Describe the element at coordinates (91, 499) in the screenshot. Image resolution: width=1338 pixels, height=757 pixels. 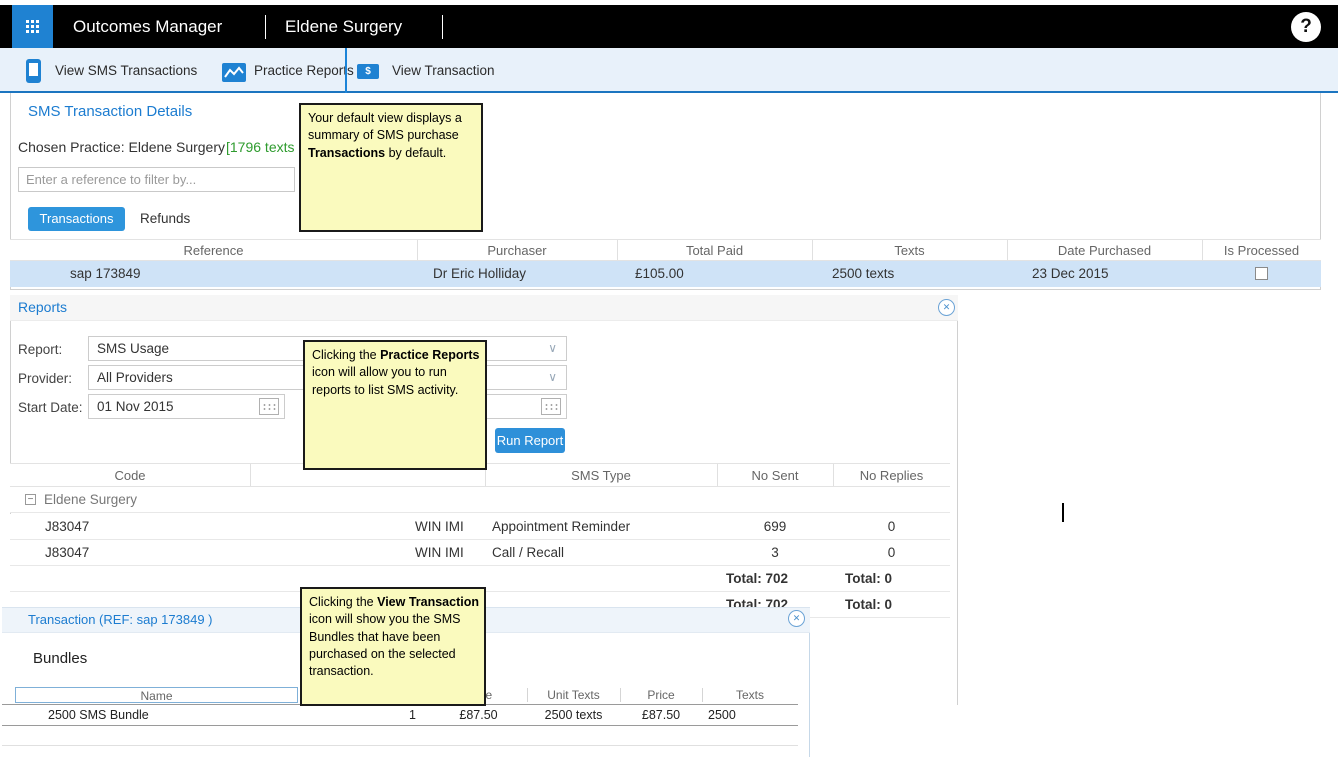
I see `group-label: Eldene Surgery` at that location.